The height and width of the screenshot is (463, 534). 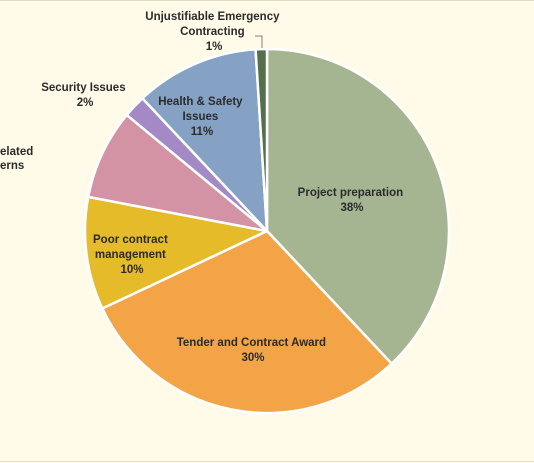 I want to click on label-health-safety-issues: Health & Safety Issues 11%, so click(x=202, y=117).